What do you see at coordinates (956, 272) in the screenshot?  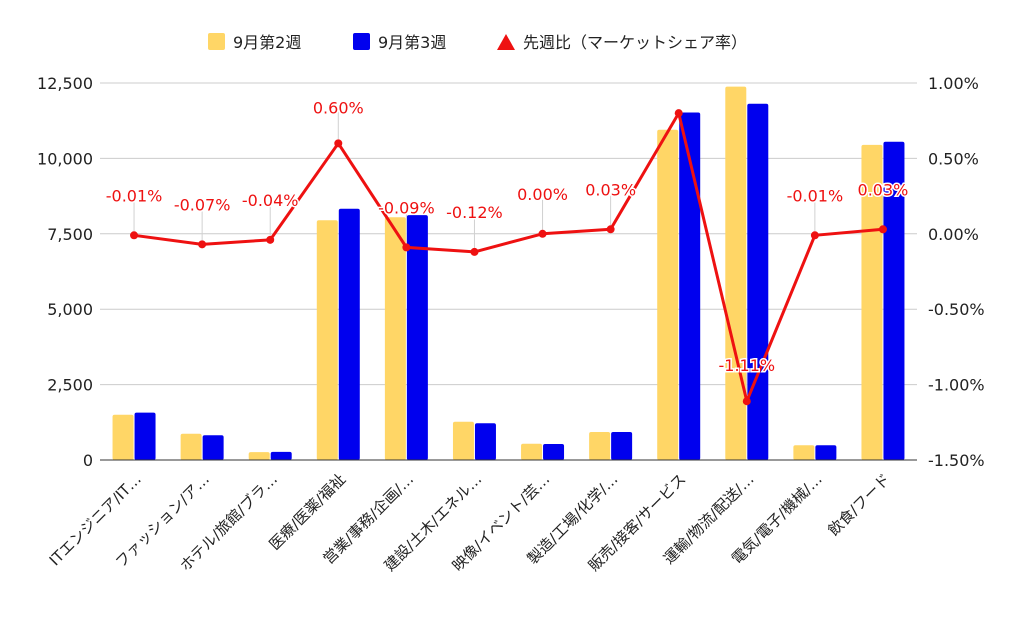 I see `right-axis: -1.50% -1.00% -0.50% 0.00% 0.50% 1.00%` at bounding box center [956, 272].